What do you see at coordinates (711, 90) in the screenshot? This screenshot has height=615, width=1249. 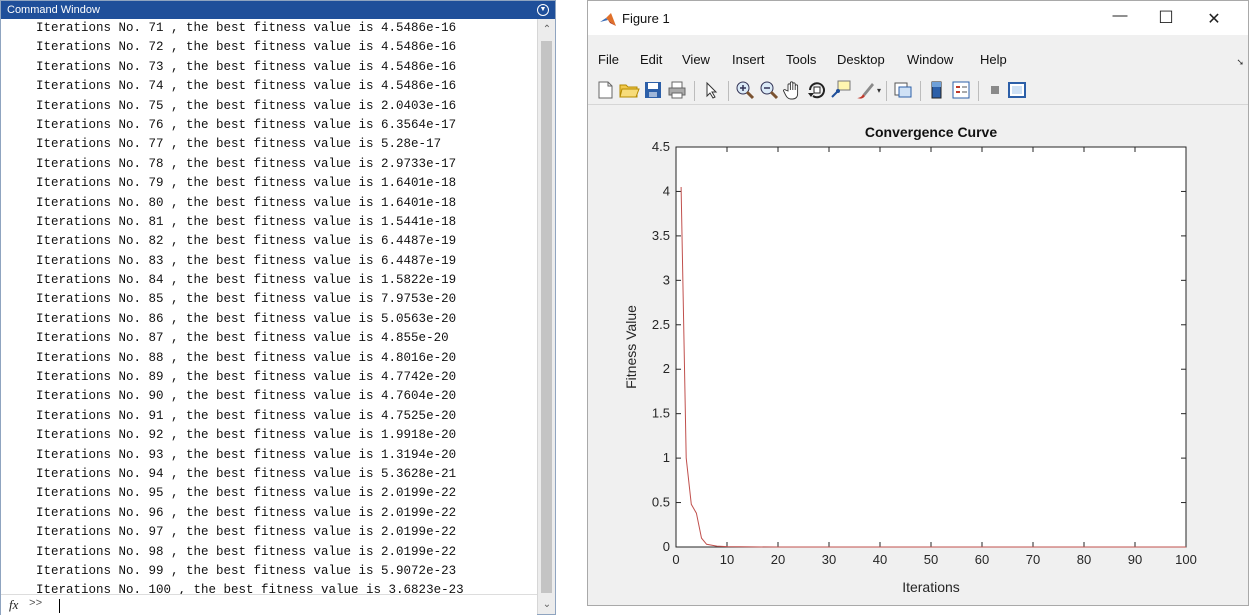 I see `select-arrow-icon` at bounding box center [711, 90].